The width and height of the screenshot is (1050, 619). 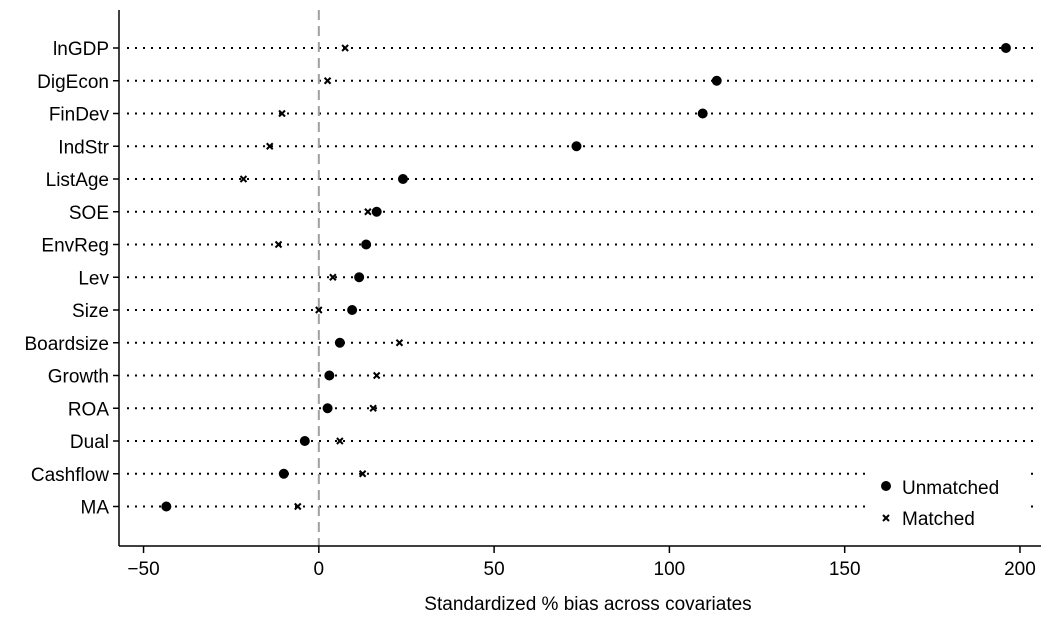 What do you see at coordinates (70, 475) in the screenshot?
I see `category-label-Cashflow: Cashflow` at bounding box center [70, 475].